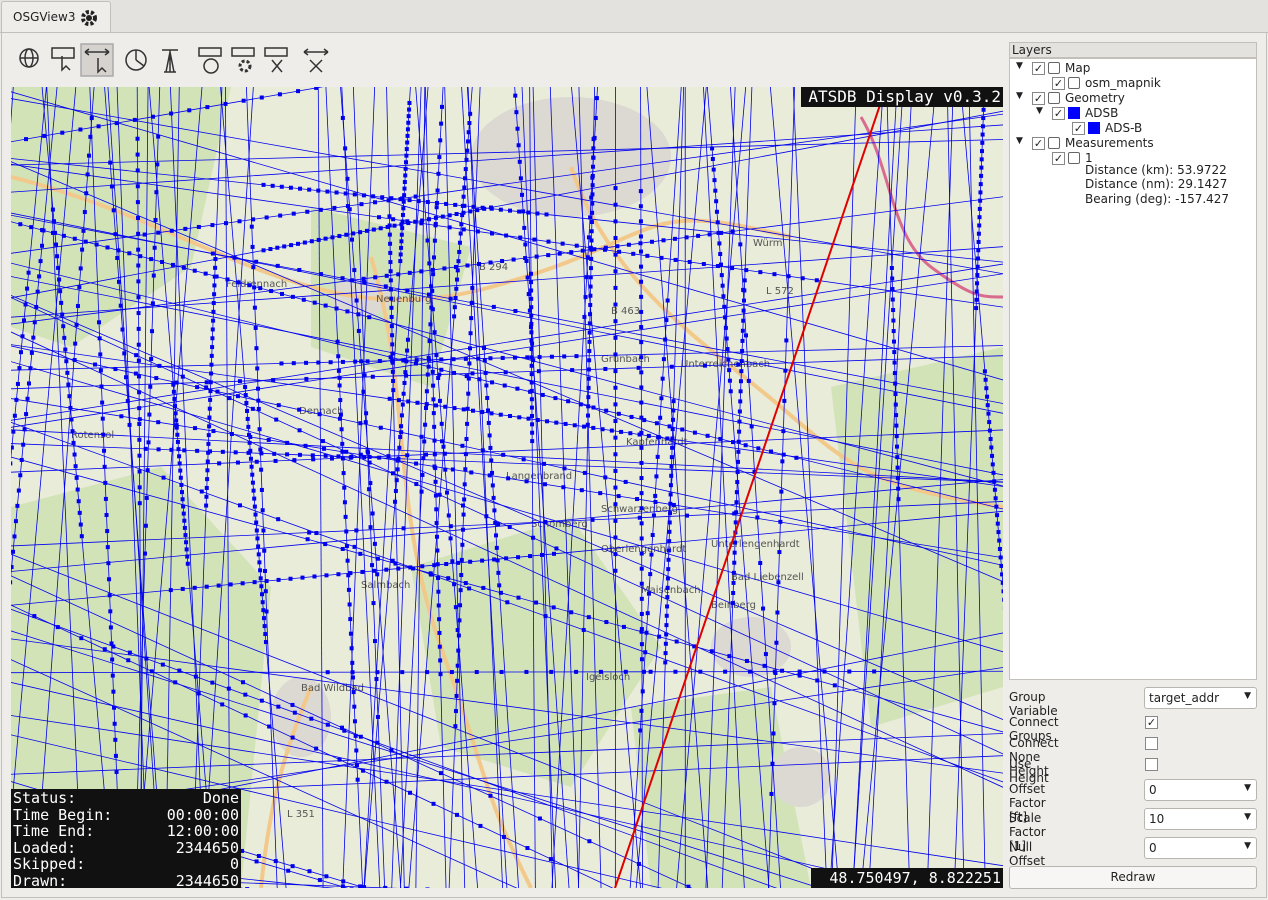 The width and height of the screenshot is (1268, 900). What do you see at coordinates (170, 61) in the screenshot?
I see `height-tool` at bounding box center [170, 61].